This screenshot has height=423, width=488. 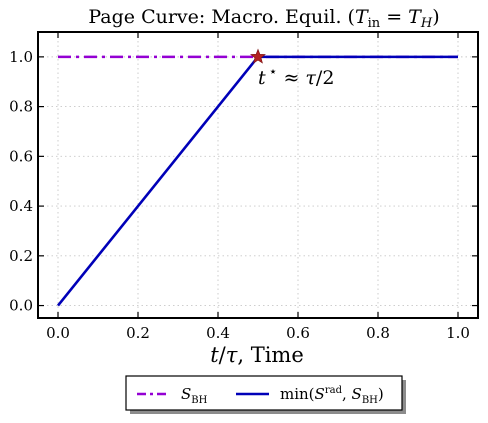 What do you see at coordinates (298, 333) in the screenshot?
I see `x-tick-label: 0.6` at bounding box center [298, 333].